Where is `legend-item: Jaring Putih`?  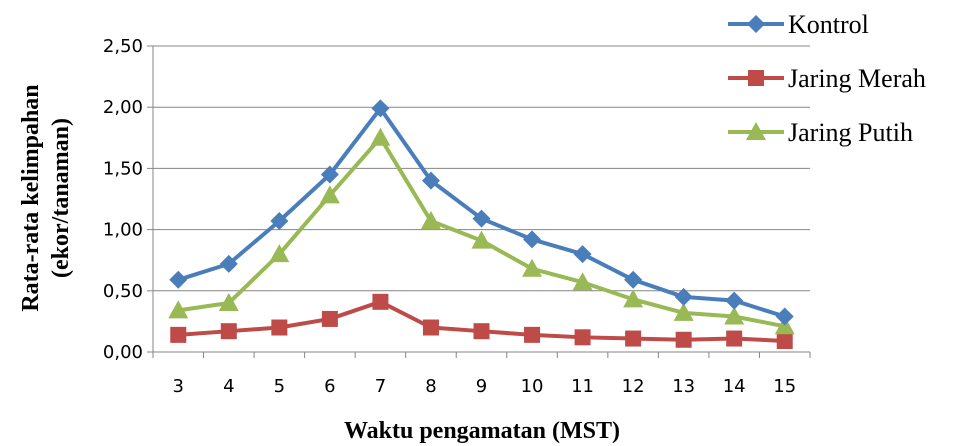 legend-item: Jaring Putih is located at coordinates (820, 132).